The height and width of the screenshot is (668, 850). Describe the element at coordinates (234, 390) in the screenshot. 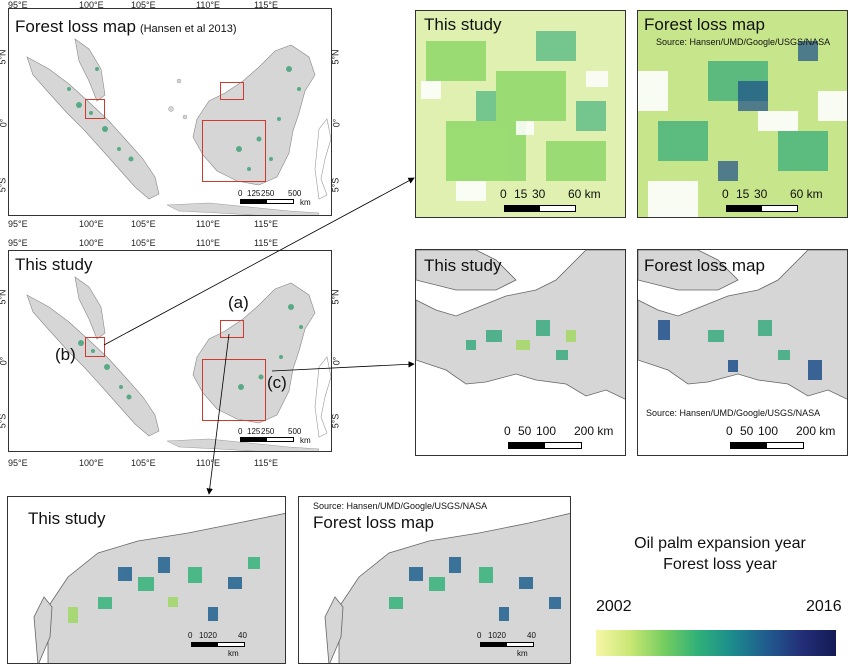

I see `inset-c-box` at that location.